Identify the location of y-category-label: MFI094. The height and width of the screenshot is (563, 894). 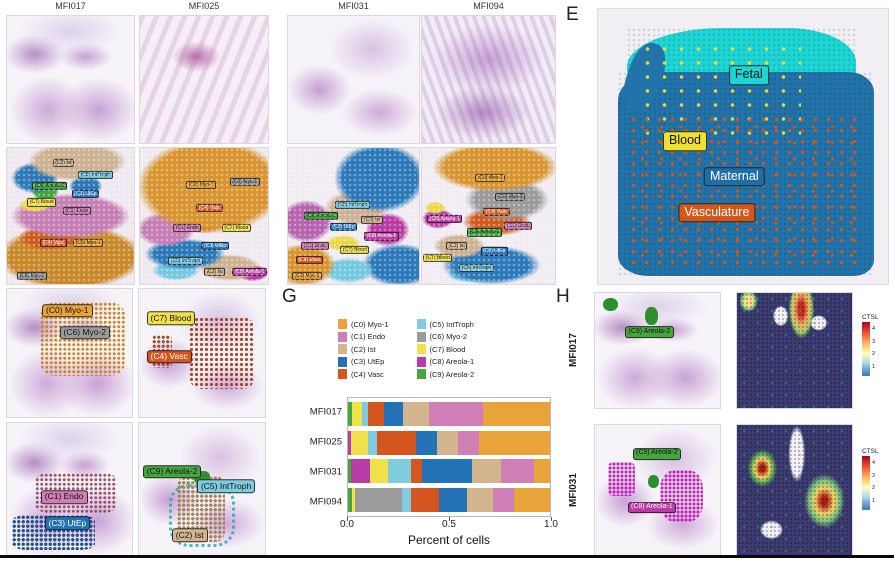
(325, 502).